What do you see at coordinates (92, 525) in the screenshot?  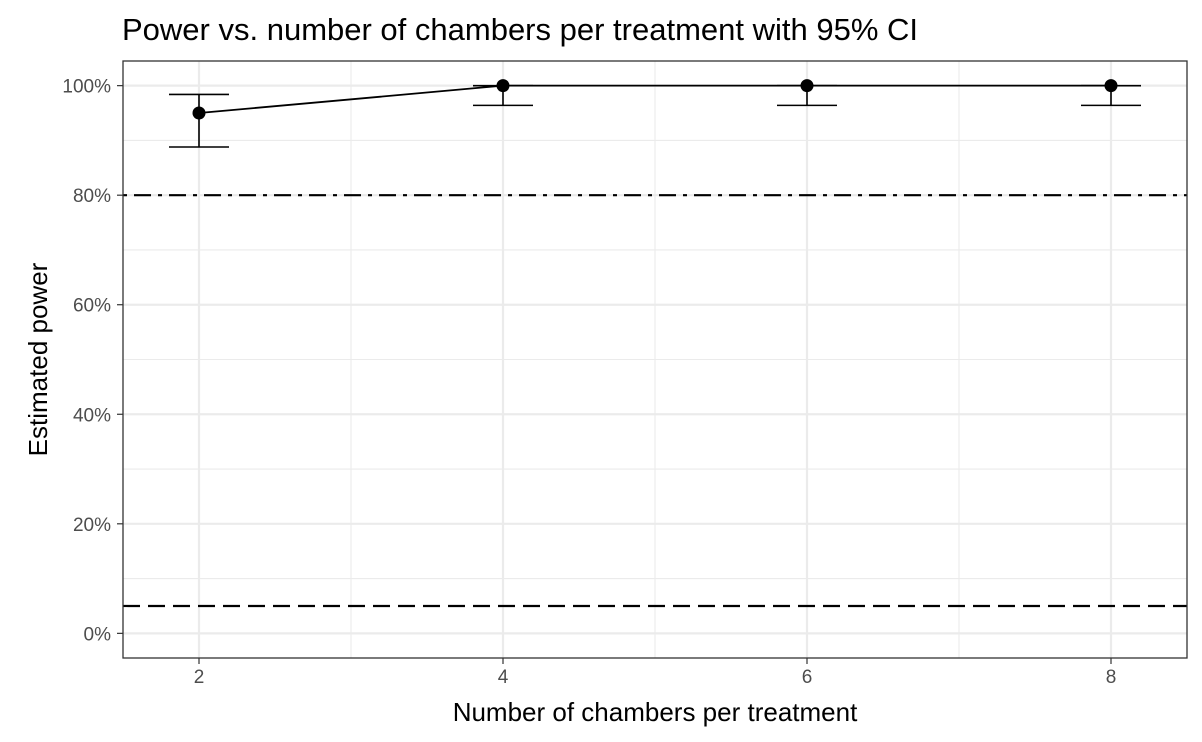 I see `y-tick-label: 20%` at bounding box center [92, 525].